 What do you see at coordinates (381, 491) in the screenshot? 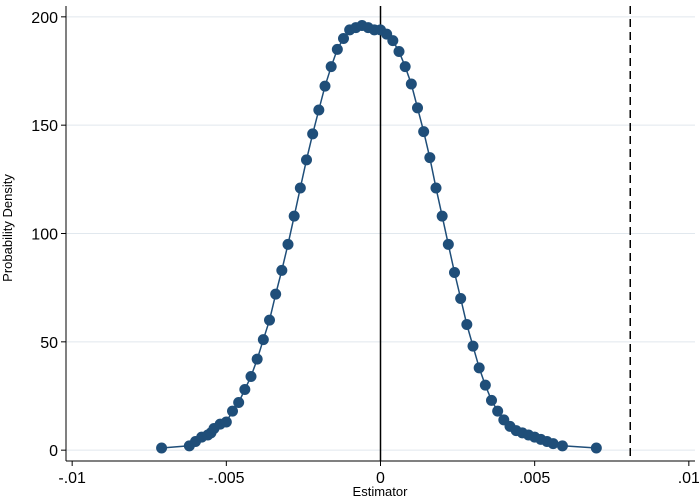
I see `x-axis-title: Estimator` at bounding box center [381, 491].